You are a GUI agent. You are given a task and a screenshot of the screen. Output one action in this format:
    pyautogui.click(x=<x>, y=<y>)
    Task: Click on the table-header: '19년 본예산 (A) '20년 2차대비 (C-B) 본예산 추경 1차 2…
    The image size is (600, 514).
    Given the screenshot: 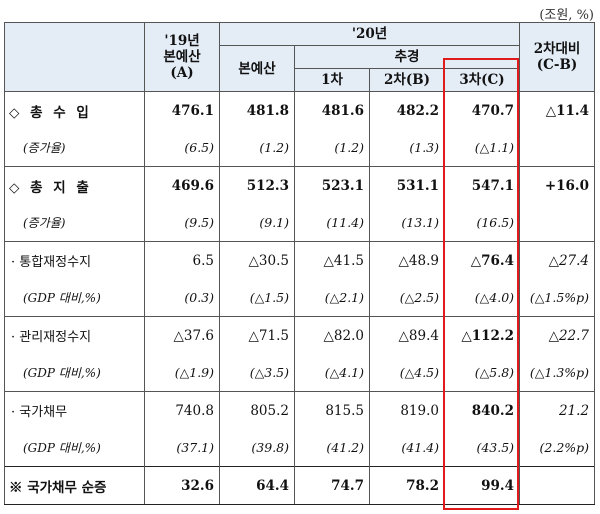 What is the action you would take?
    pyautogui.click(x=300, y=57)
    